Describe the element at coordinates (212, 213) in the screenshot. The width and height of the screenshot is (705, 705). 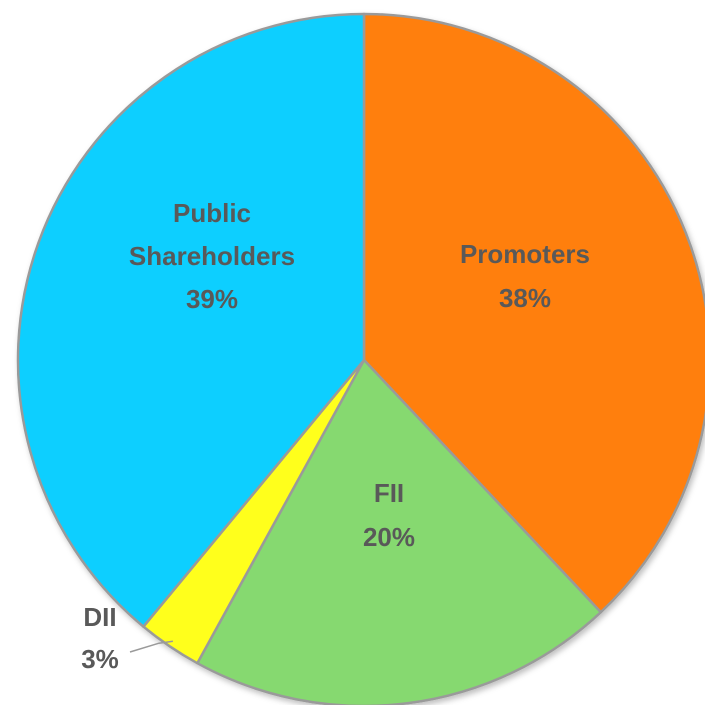
I see `data-label-name-public-shareholders: Public` at that location.